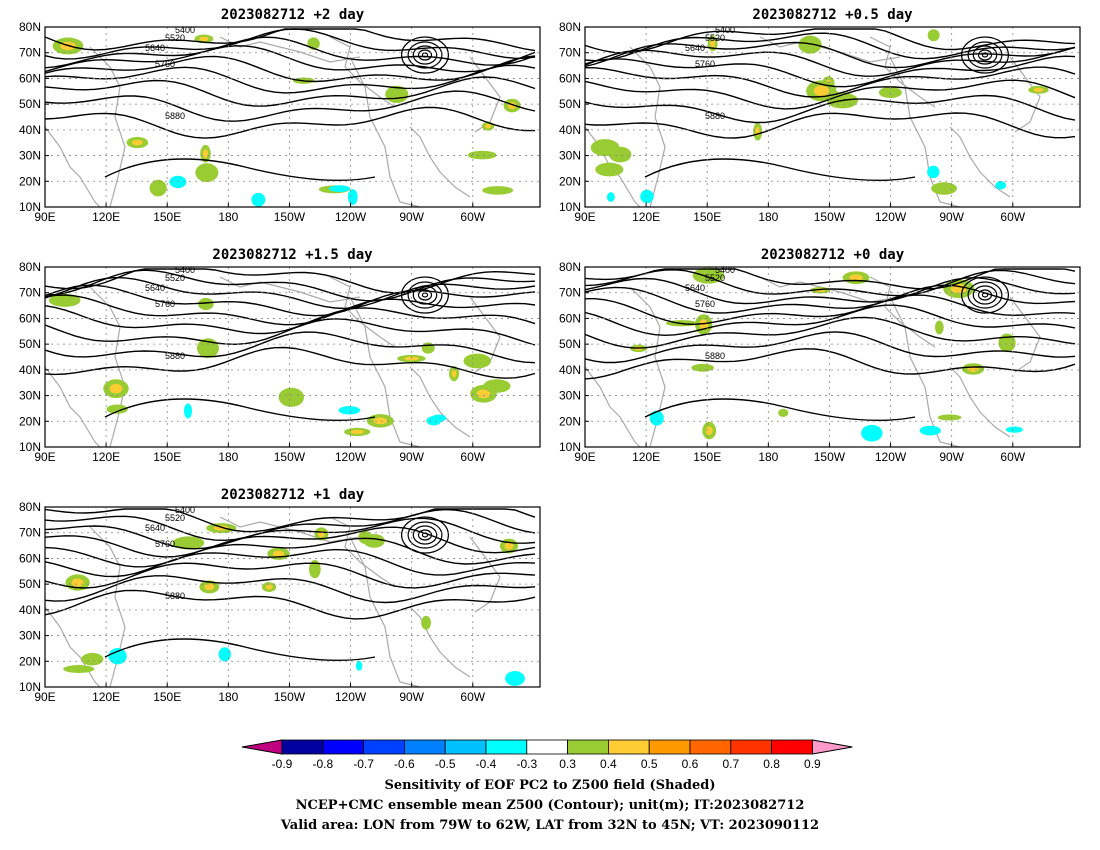 This screenshot has height=850, width=1100. I want to click on lat-tick-label: 40N, so click(30, 370).